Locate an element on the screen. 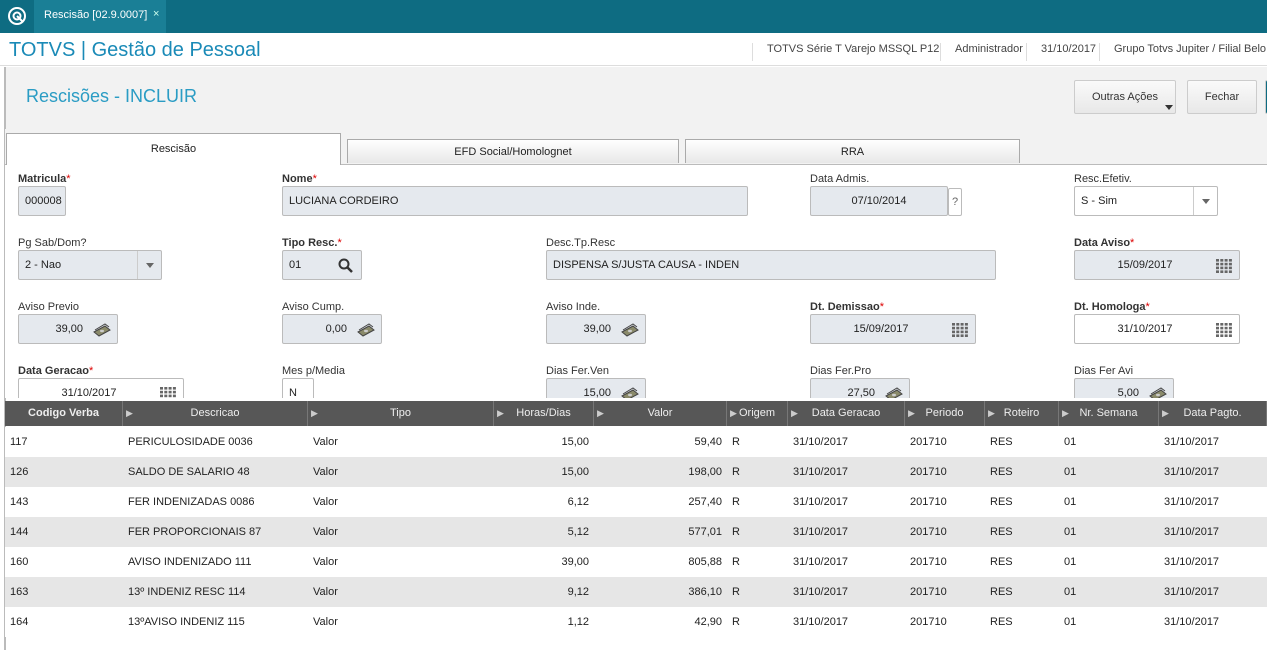 This screenshot has width=1267, height=650. header-text: Codigo Verba is located at coordinates (63, 413).